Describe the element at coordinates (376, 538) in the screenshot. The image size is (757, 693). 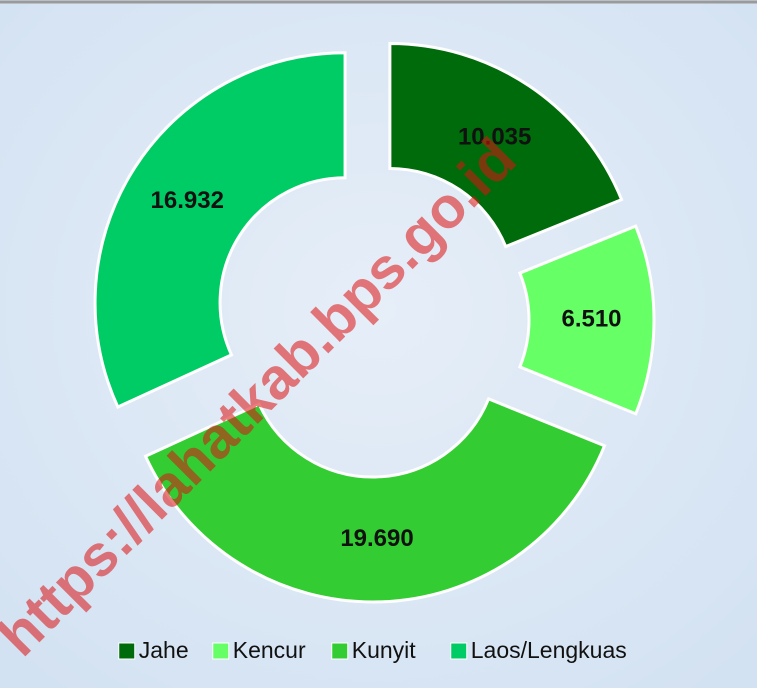
I see `data-label: 19.690` at that location.